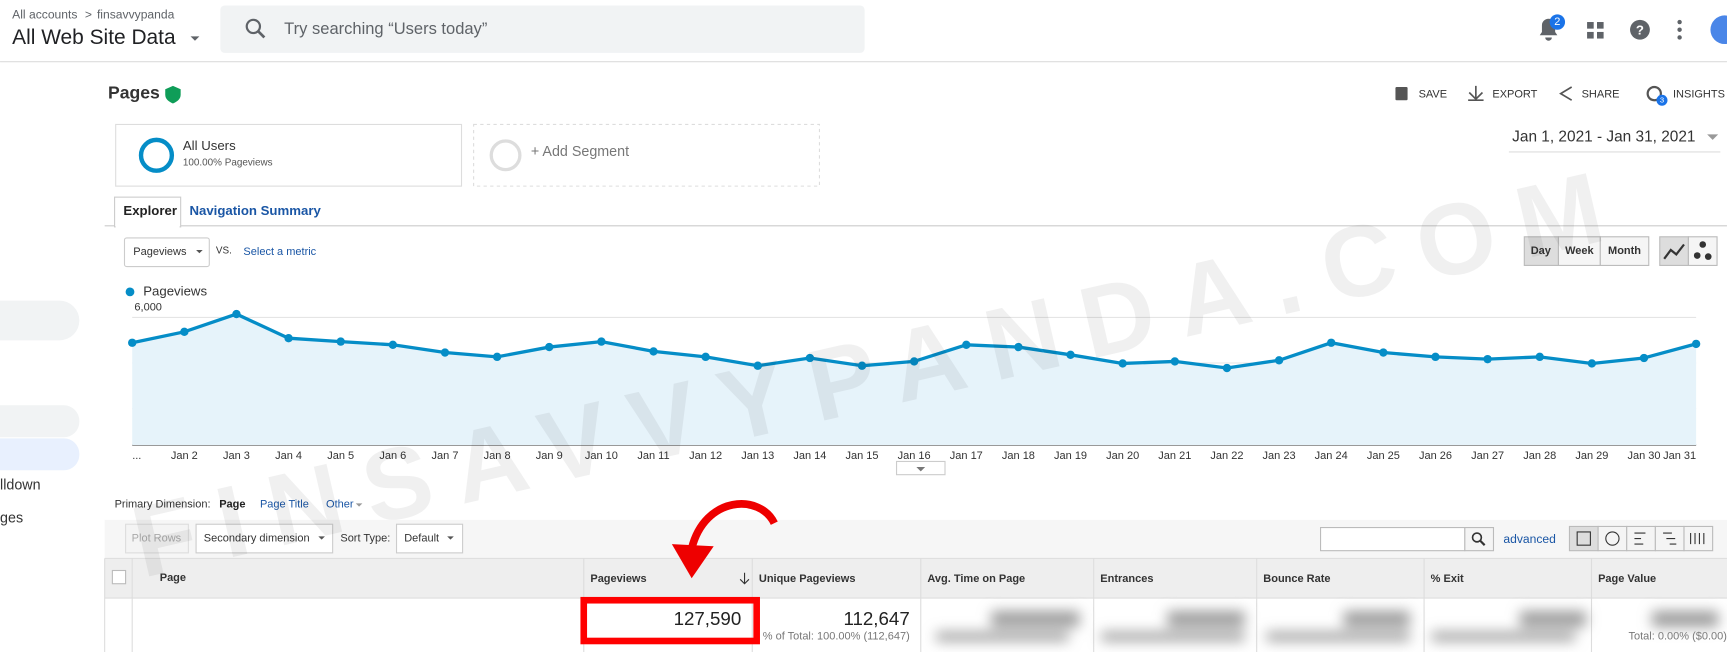  I want to click on sidebar-item: lldown, so click(20, 485).